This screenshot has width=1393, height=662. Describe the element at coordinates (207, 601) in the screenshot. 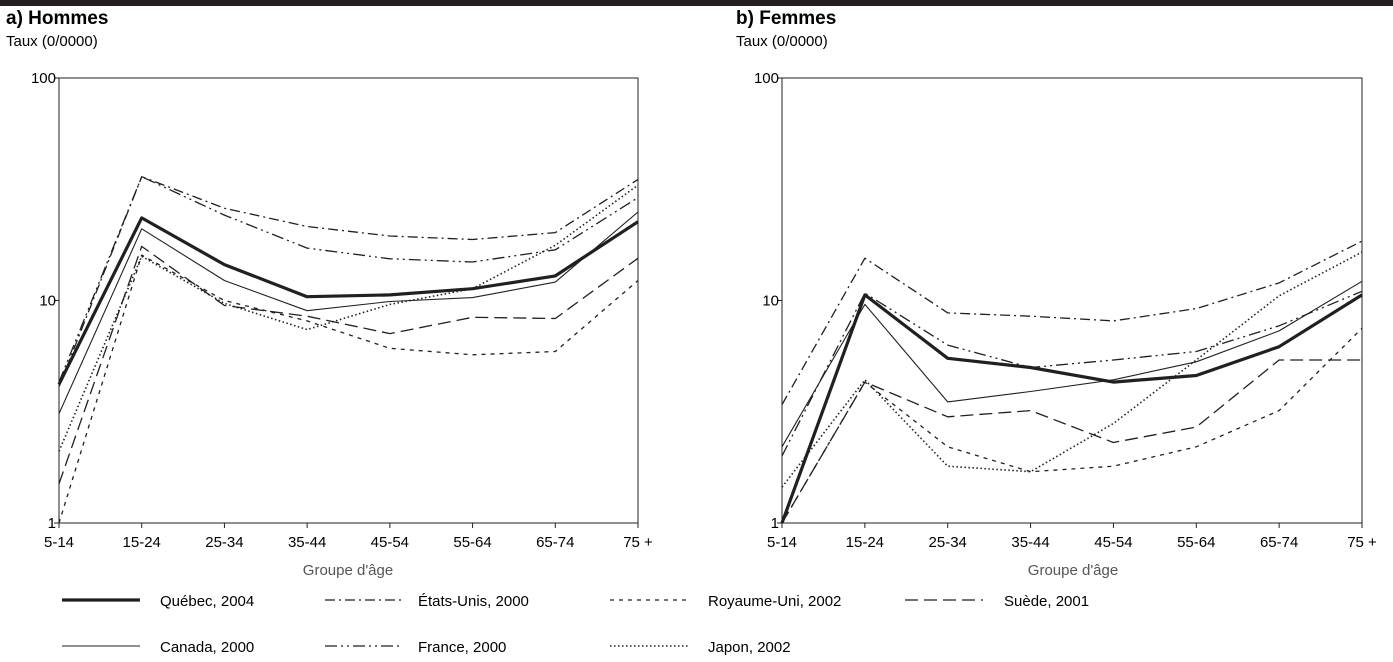

I see `legend-label: Québec, 2004` at that location.